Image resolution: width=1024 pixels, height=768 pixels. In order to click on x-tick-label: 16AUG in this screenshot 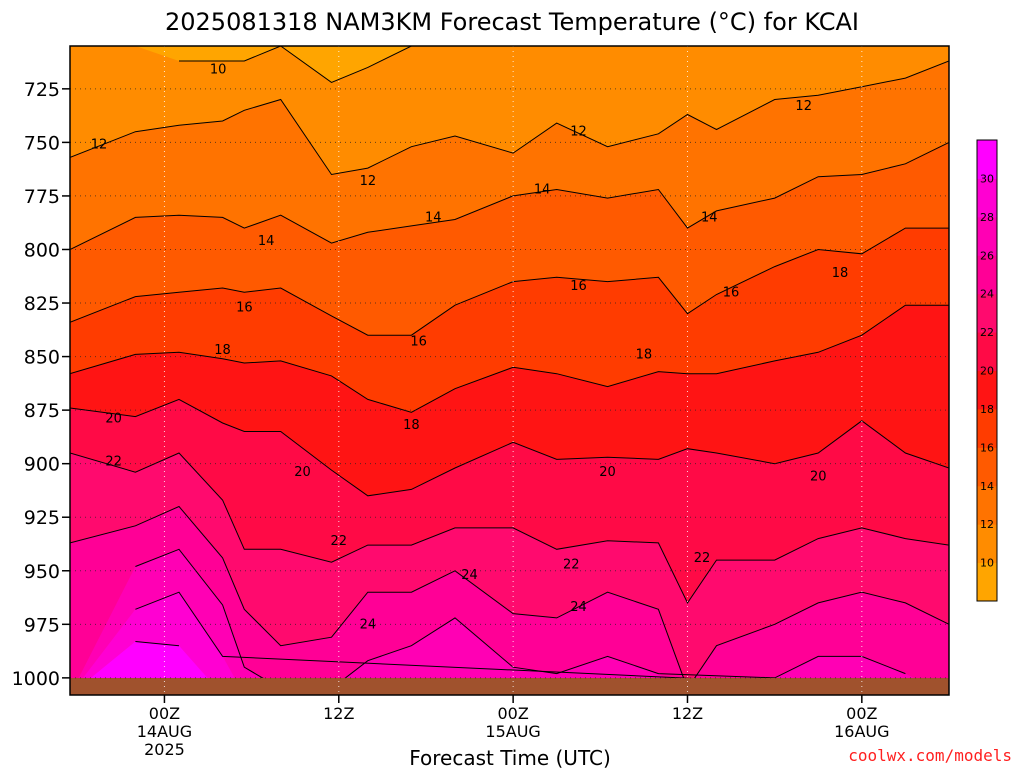, I will do `click(861, 731)`.